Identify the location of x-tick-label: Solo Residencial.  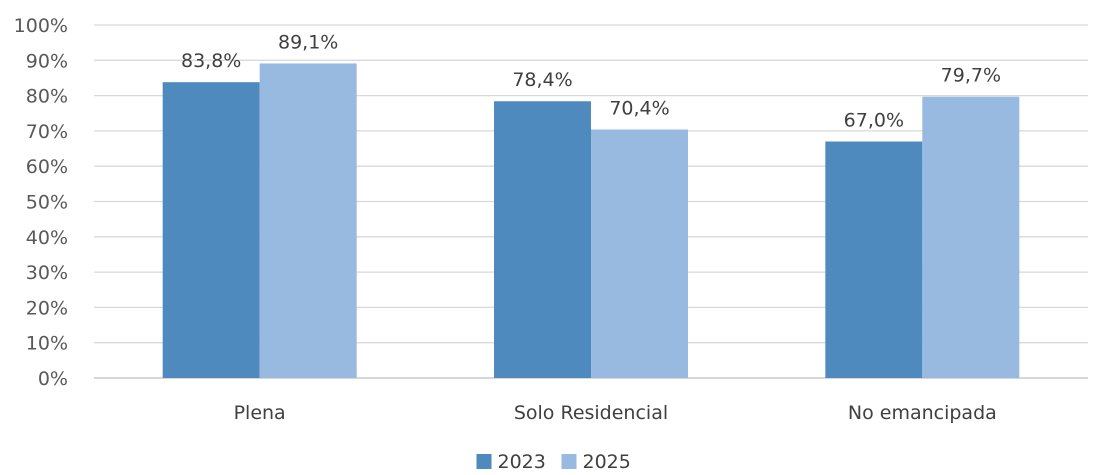
(591, 413).